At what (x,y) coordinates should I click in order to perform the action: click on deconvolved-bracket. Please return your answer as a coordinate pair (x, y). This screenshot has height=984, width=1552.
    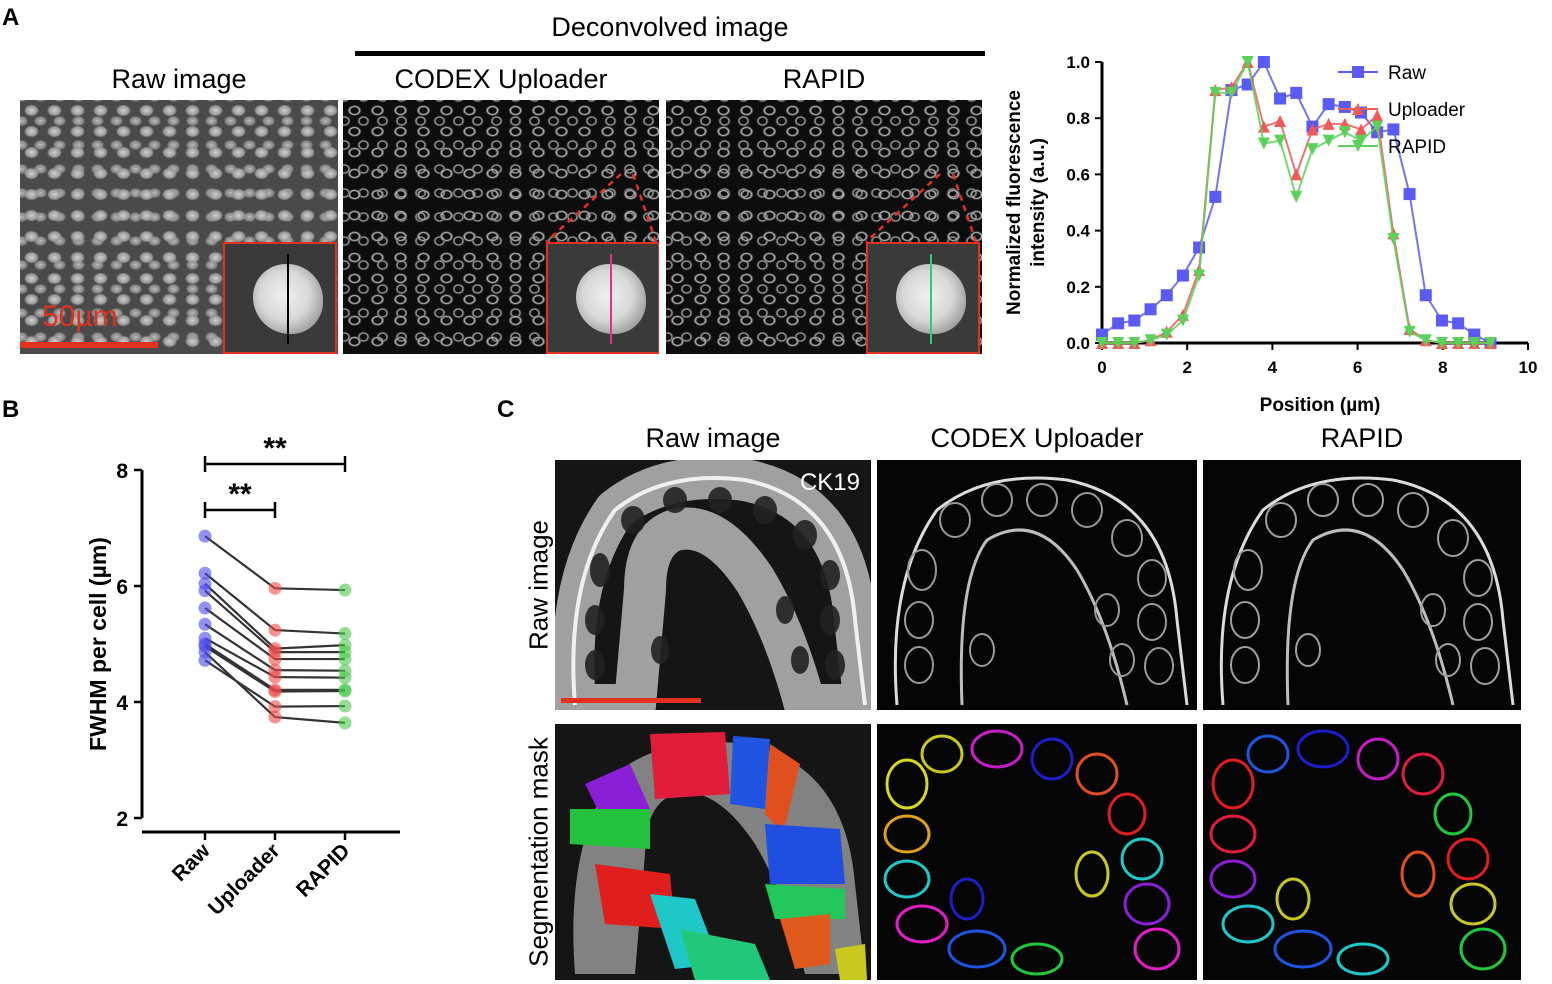
    Looking at the image, I should click on (670, 53).